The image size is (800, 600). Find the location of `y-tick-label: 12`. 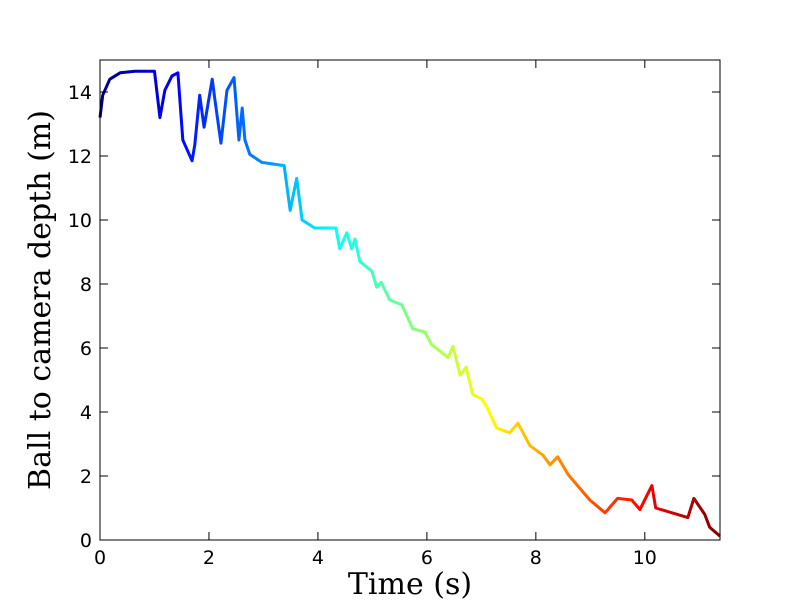

y-tick-label: 12 is located at coordinates (80, 157).